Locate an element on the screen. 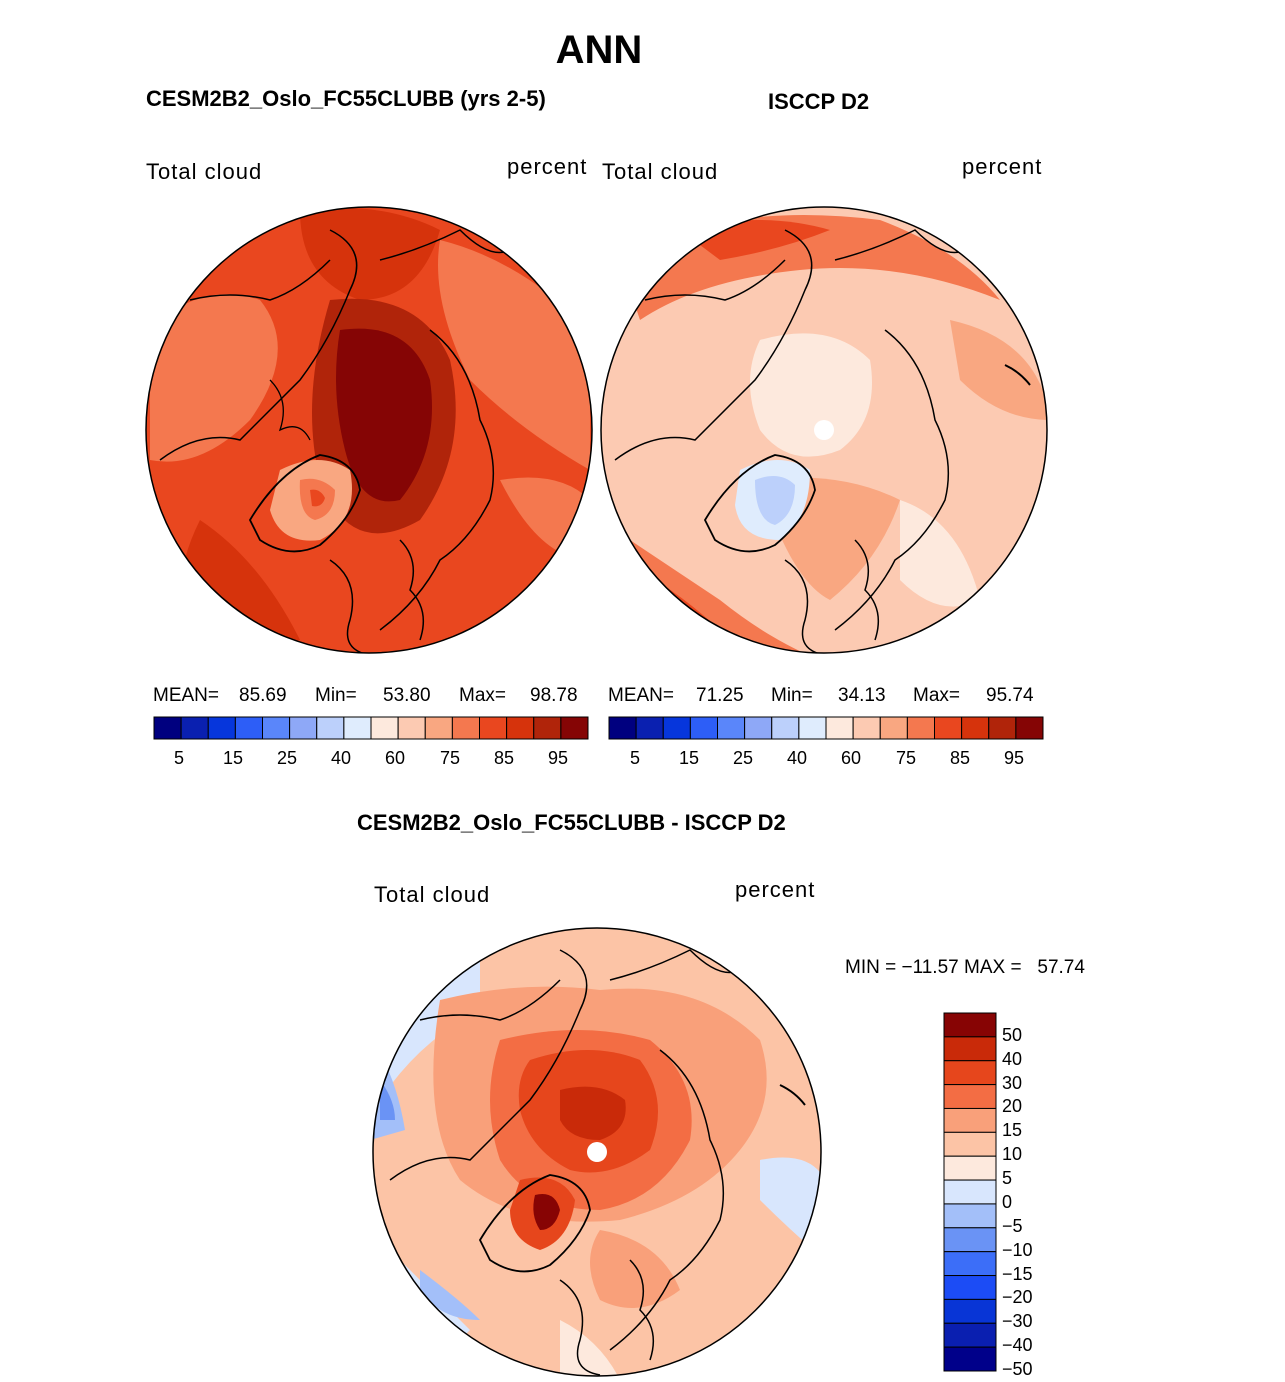  panel-2-tick: 85 is located at coordinates (960, 758).